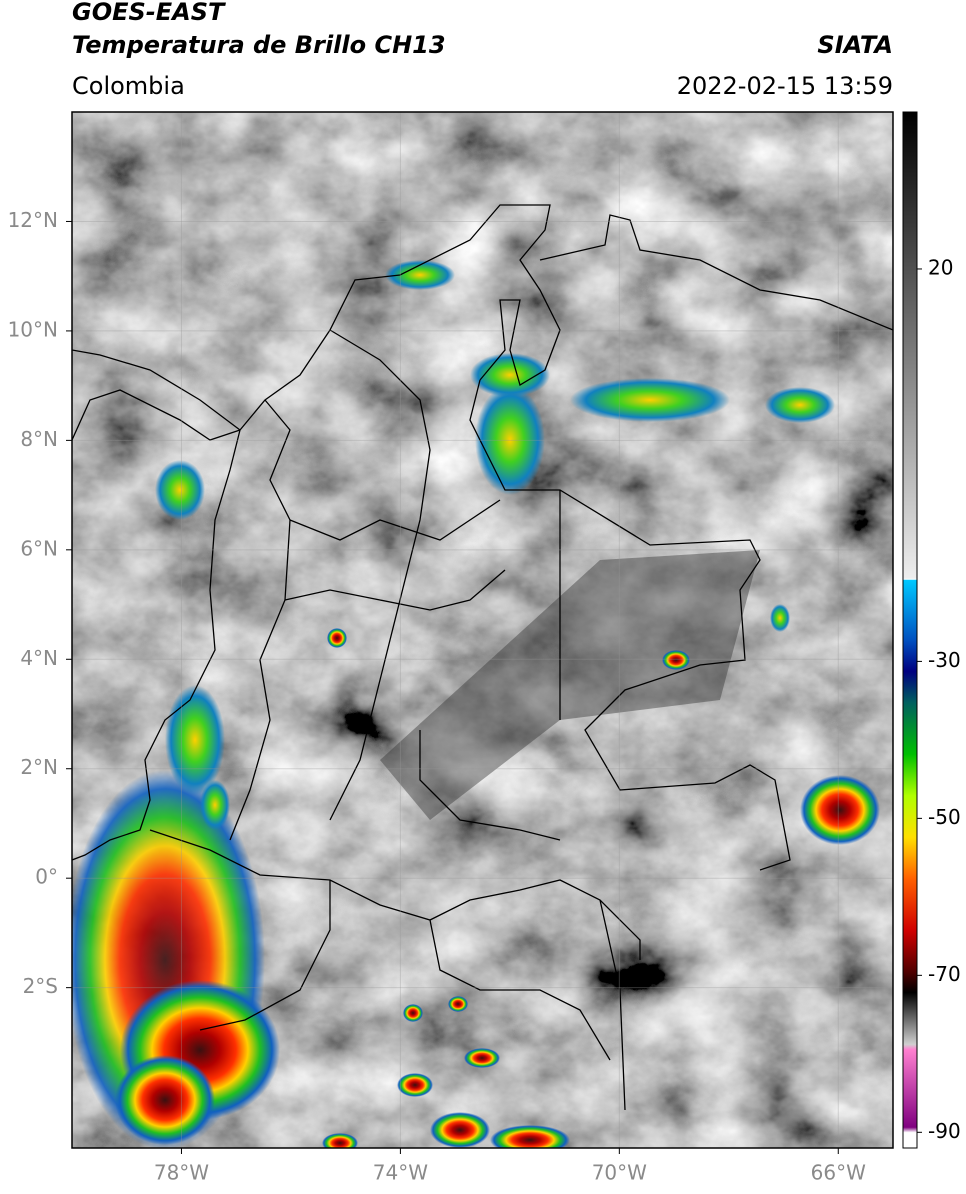 The height and width of the screenshot is (1194, 966). I want to click on colorbar-tick-label: -50, so click(944, 817).